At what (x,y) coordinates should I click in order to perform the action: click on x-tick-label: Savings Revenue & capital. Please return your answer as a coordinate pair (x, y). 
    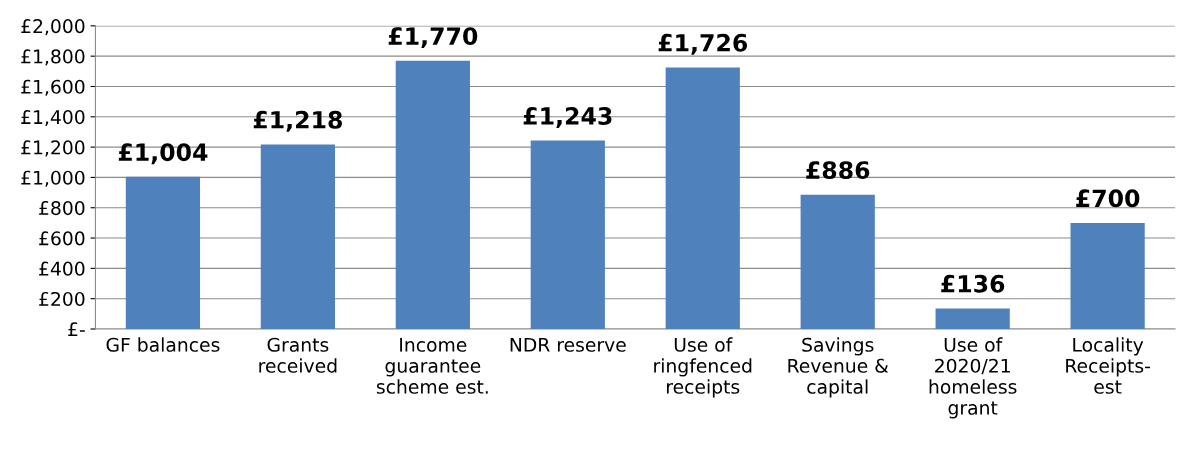
    Looking at the image, I should click on (838, 367).